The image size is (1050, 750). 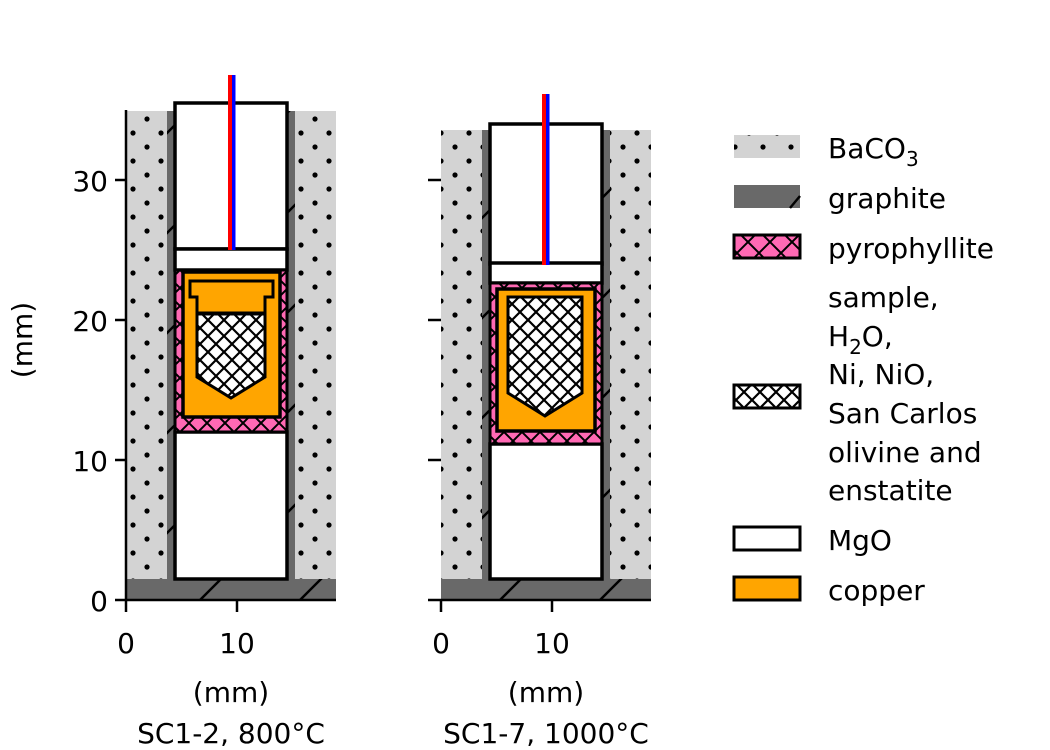 What do you see at coordinates (67, 364) in the screenshot?
I see `y-axis: 0 10 20 30 (mm)` at bounding box center [67, 364].